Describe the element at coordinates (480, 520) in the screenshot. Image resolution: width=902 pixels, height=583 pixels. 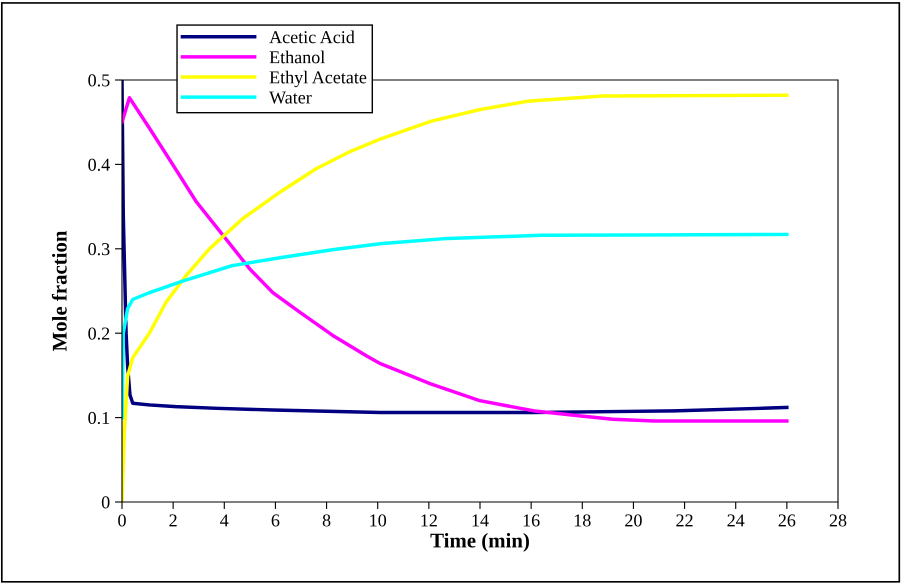
I see `x-tick-label: 14` at that location.